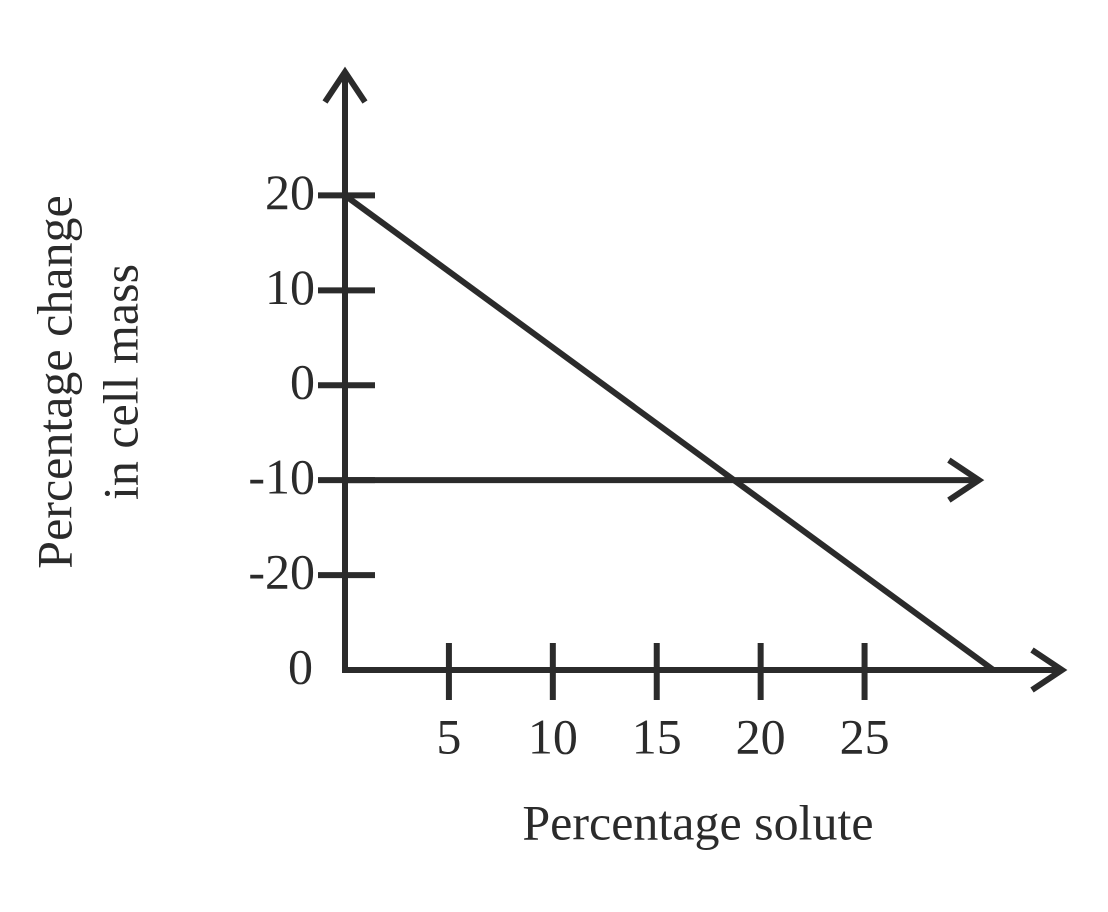  Describe the element at coordinates (120, 382) in the screenshot. I see `y-axis-title-line: in cell mass` at that location.